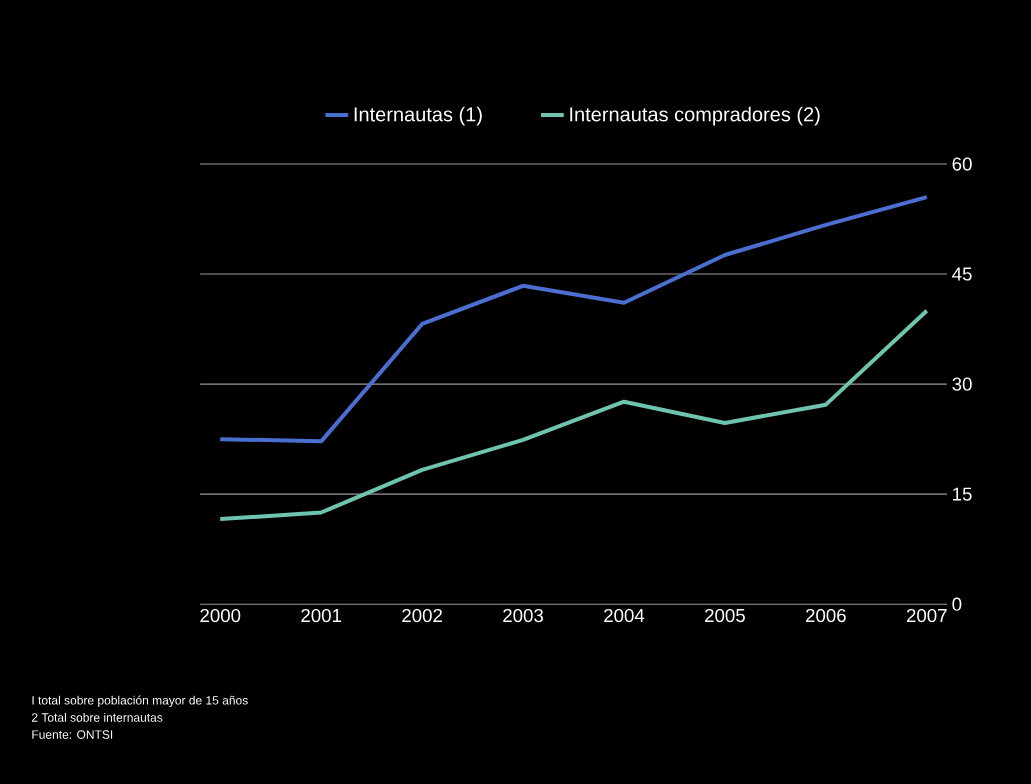  Describe the element at coordinates (422, 615) in the screenshot. I see `x-tick-label: 2002` at that location.